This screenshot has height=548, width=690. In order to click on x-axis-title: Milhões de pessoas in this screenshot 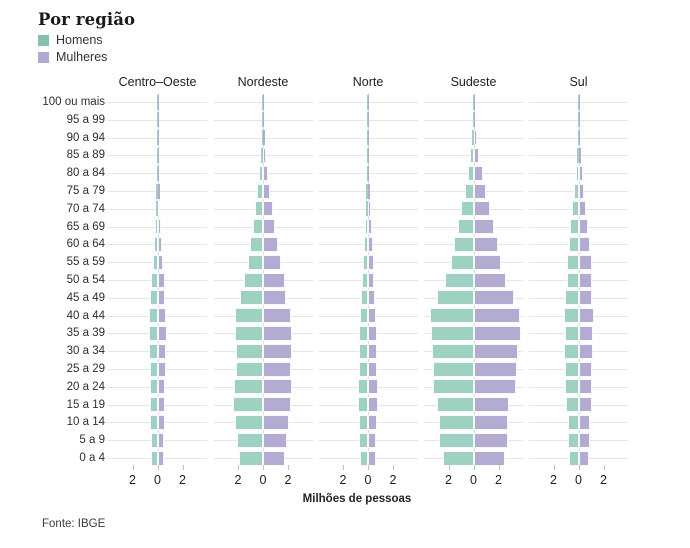, I will do `click(357, 499)`.